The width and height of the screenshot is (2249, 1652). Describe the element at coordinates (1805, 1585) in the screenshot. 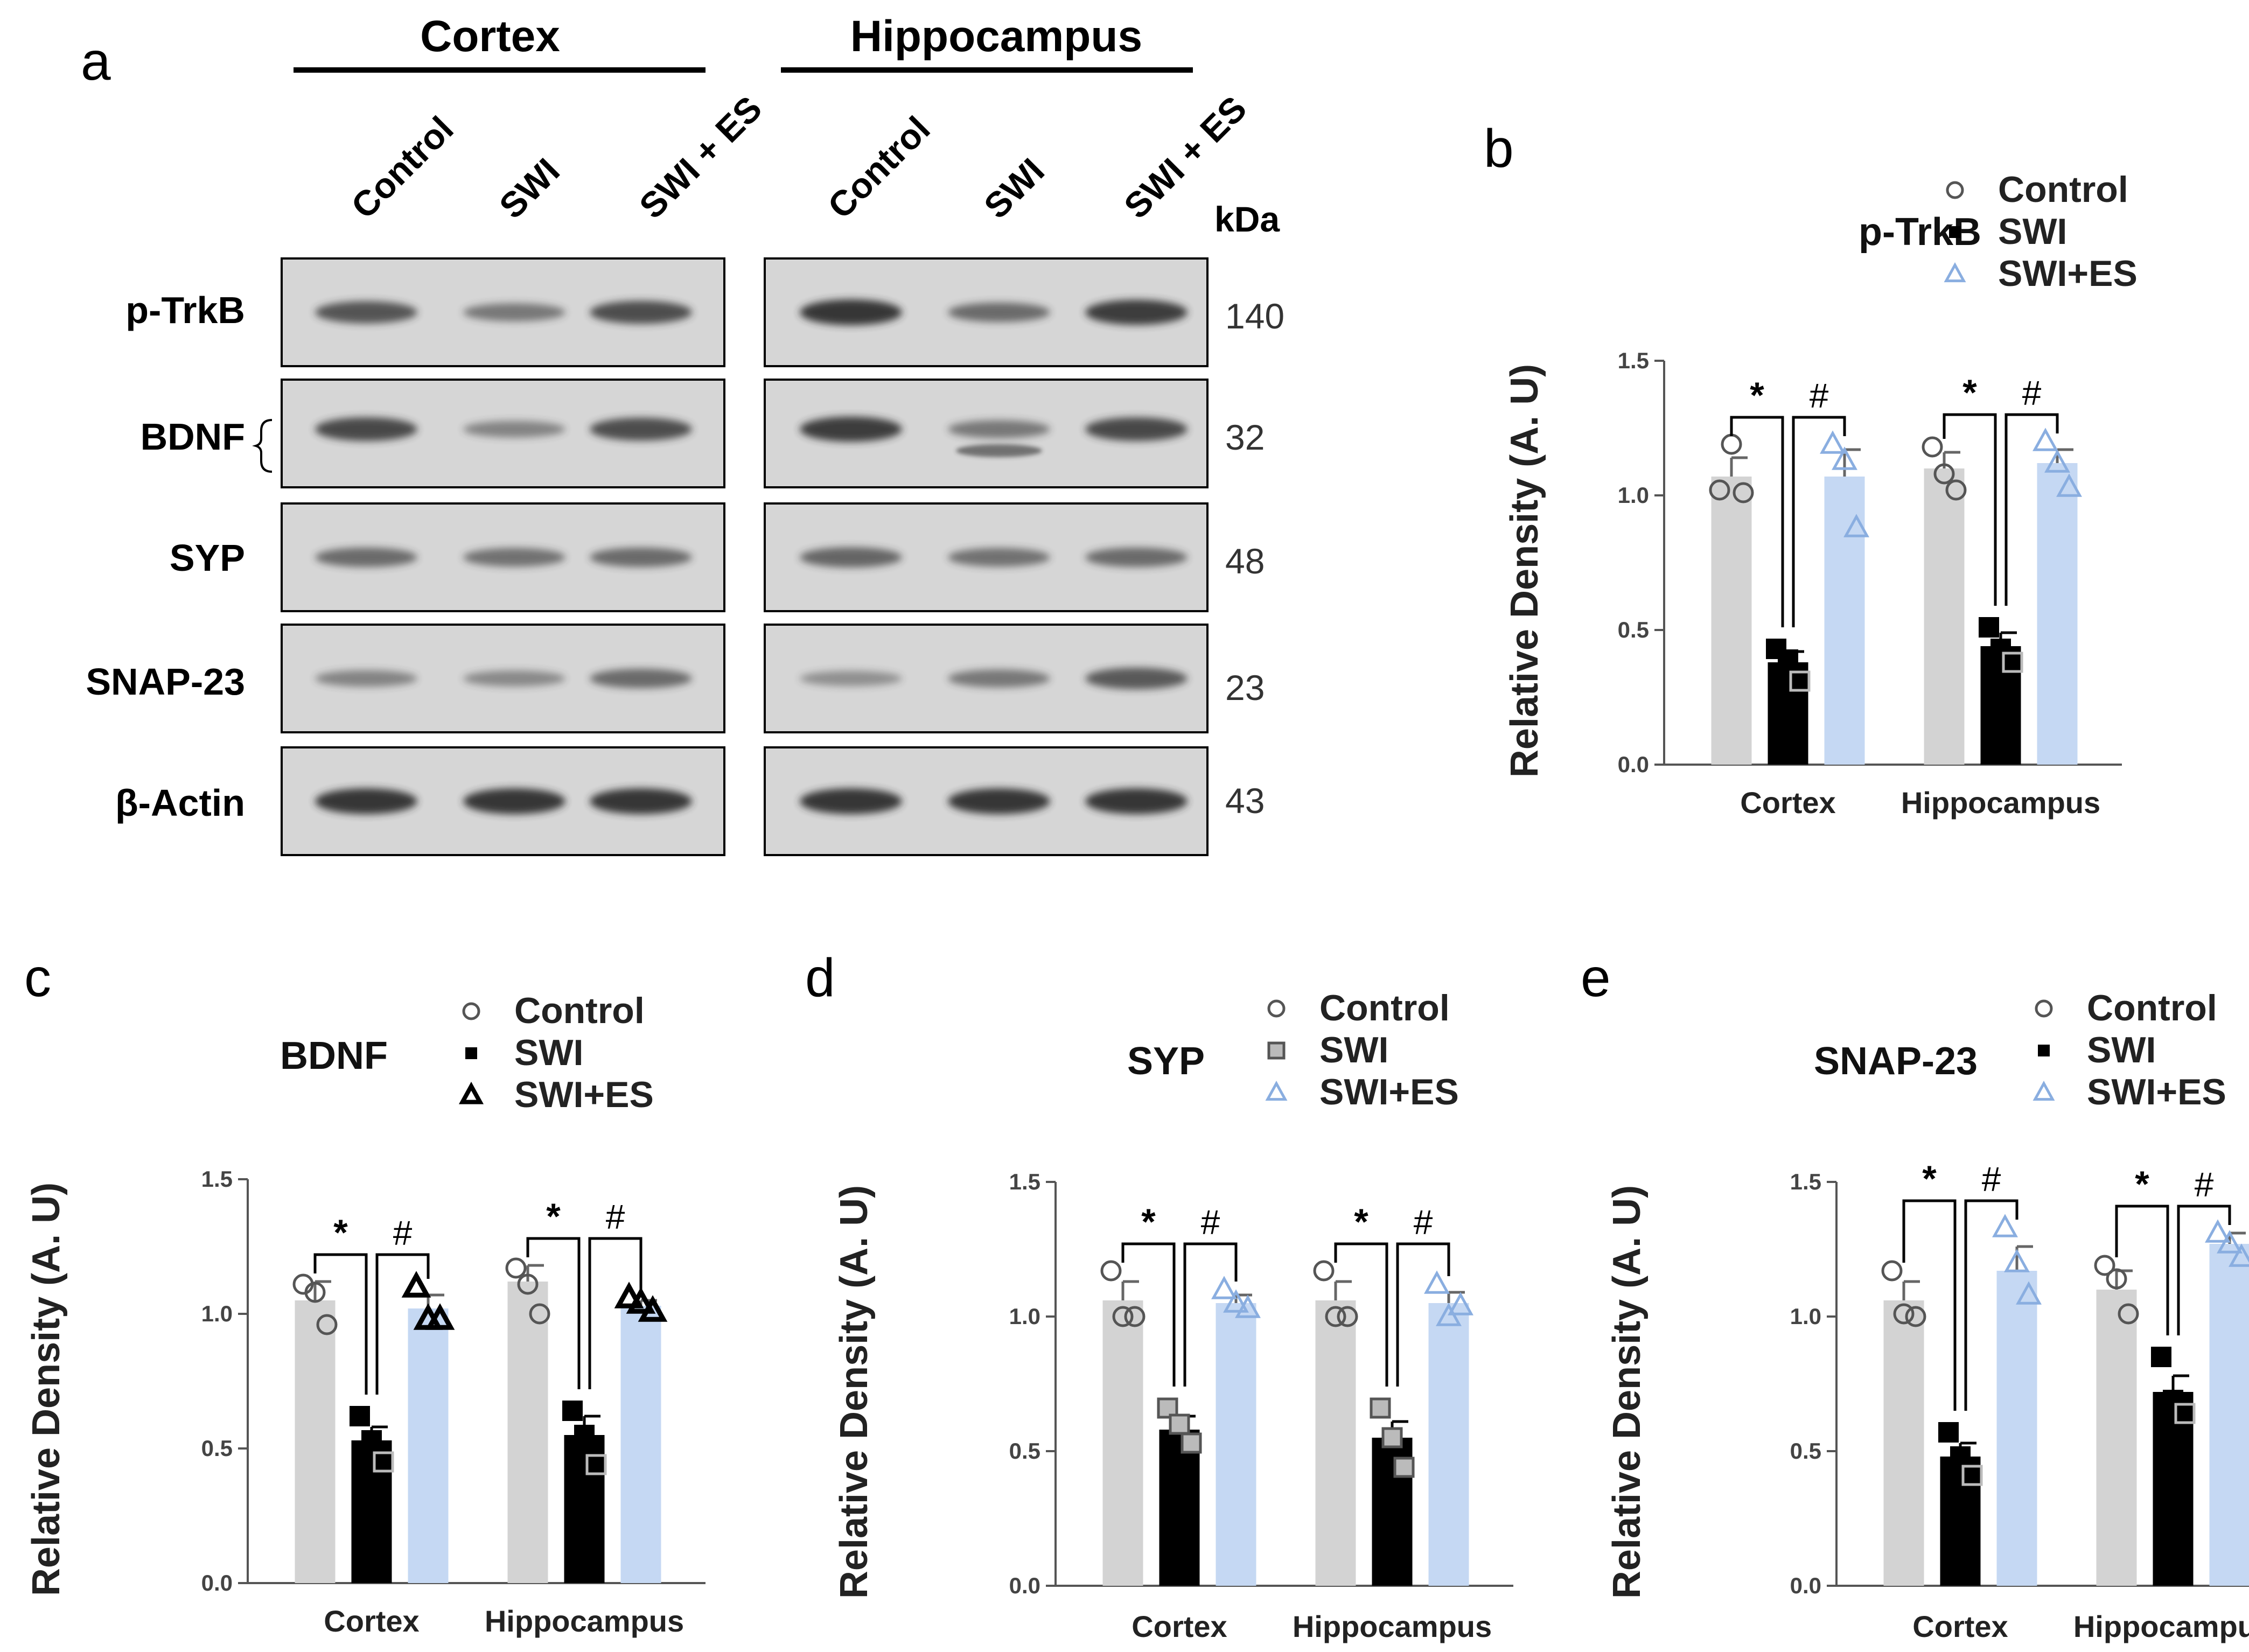

I see `y-tick-label-e-0: 0.0` at that location.